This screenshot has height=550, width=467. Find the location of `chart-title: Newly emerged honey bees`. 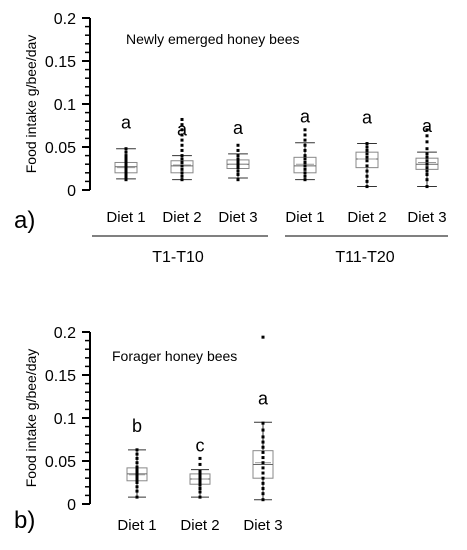

chart-title: Newly emerged honey bees is located at coordinates (213, 39).